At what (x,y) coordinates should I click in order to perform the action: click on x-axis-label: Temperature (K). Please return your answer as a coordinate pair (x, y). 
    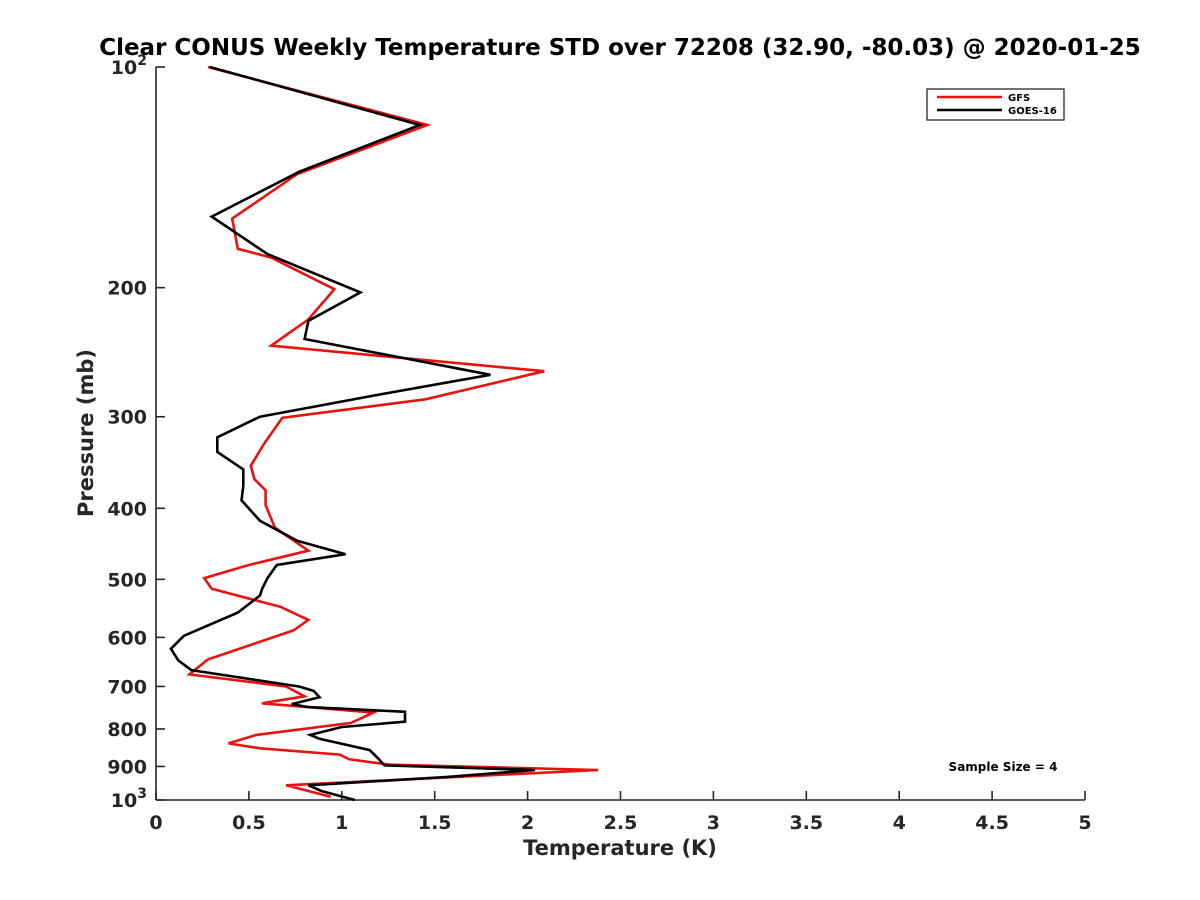
    Looking at the image, I should click on (620, 848).